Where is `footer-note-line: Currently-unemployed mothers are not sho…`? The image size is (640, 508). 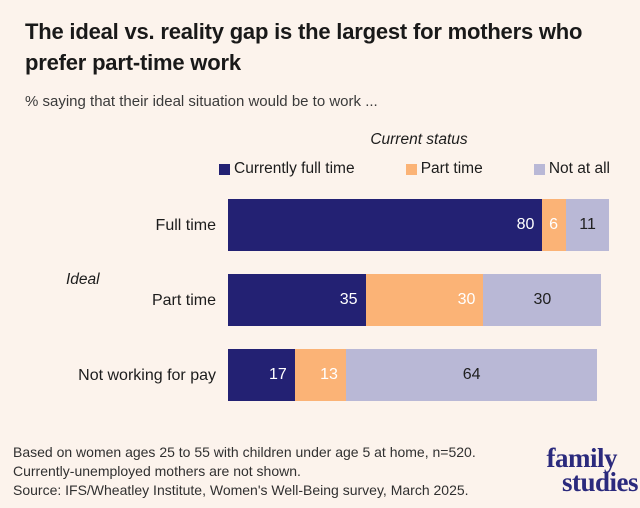
footer-note-line: Currently-unemployed mothers are not sho… is located at coordinates (157, 471).